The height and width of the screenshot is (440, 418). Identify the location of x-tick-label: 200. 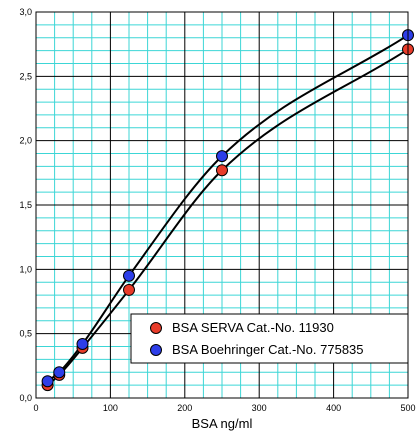
(184, 408).